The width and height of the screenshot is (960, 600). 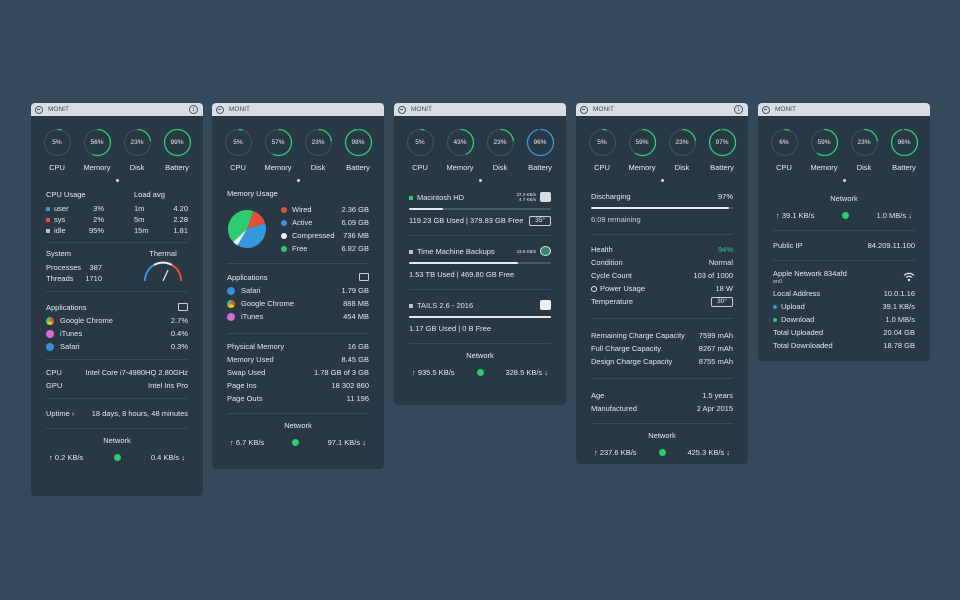 I want to click on wifi-icon, so click(x=909, y=277).